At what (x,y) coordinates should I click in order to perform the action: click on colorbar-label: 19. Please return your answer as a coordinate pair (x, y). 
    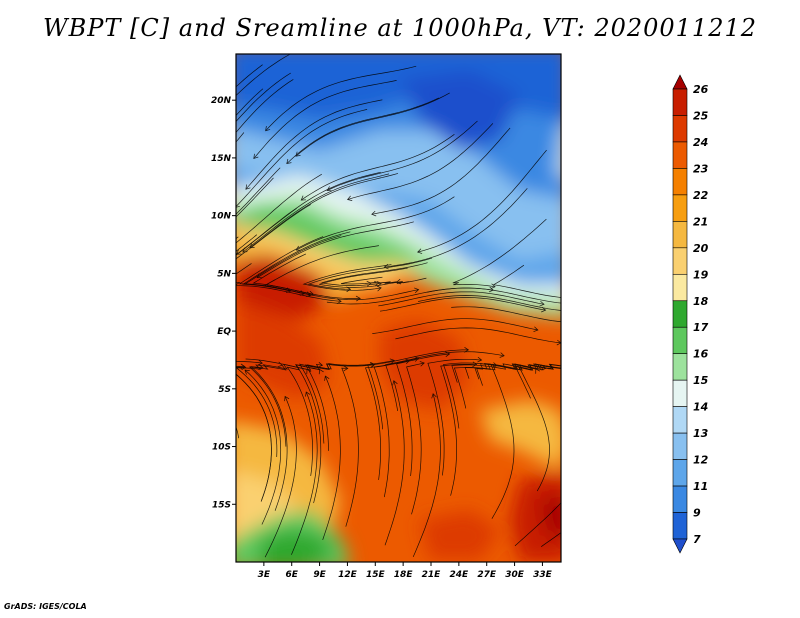
    Looking at the image, I should click on (701, 274).